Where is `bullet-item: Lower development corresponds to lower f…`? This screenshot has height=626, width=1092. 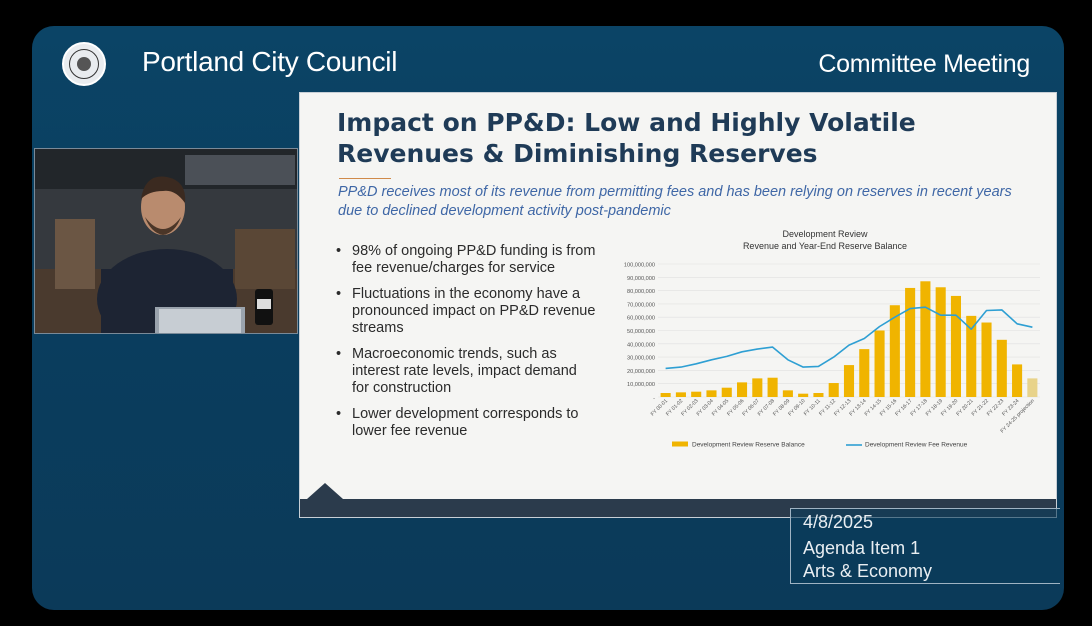 bullet-item: Lower development corresponds to lower f… is located at coordinates (466, 423).